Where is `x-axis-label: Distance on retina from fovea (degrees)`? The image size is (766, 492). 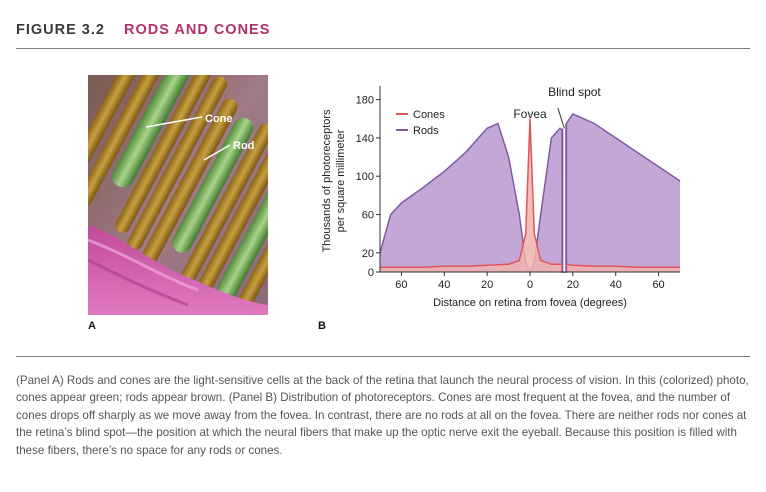
x-axis-label: Distance on retina from fovea (degrees) is located at coordinates (530, 303).